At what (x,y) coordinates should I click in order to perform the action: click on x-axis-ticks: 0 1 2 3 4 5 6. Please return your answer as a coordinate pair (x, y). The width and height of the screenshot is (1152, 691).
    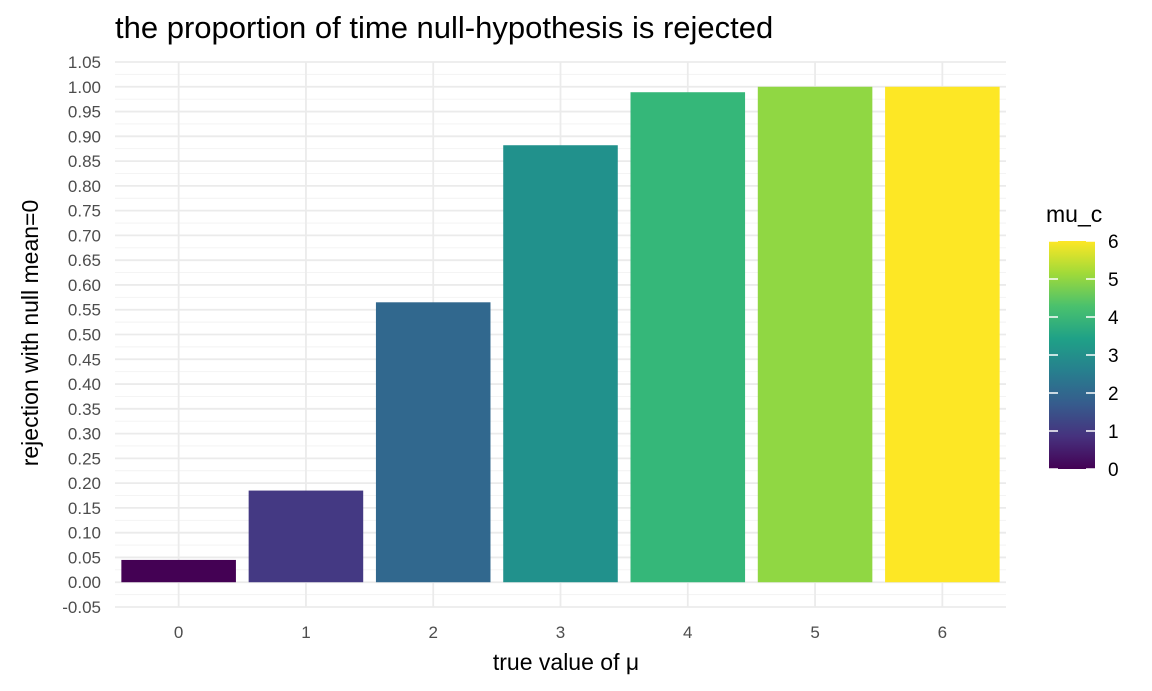
    Looking at the image, I should click on (560, 632).